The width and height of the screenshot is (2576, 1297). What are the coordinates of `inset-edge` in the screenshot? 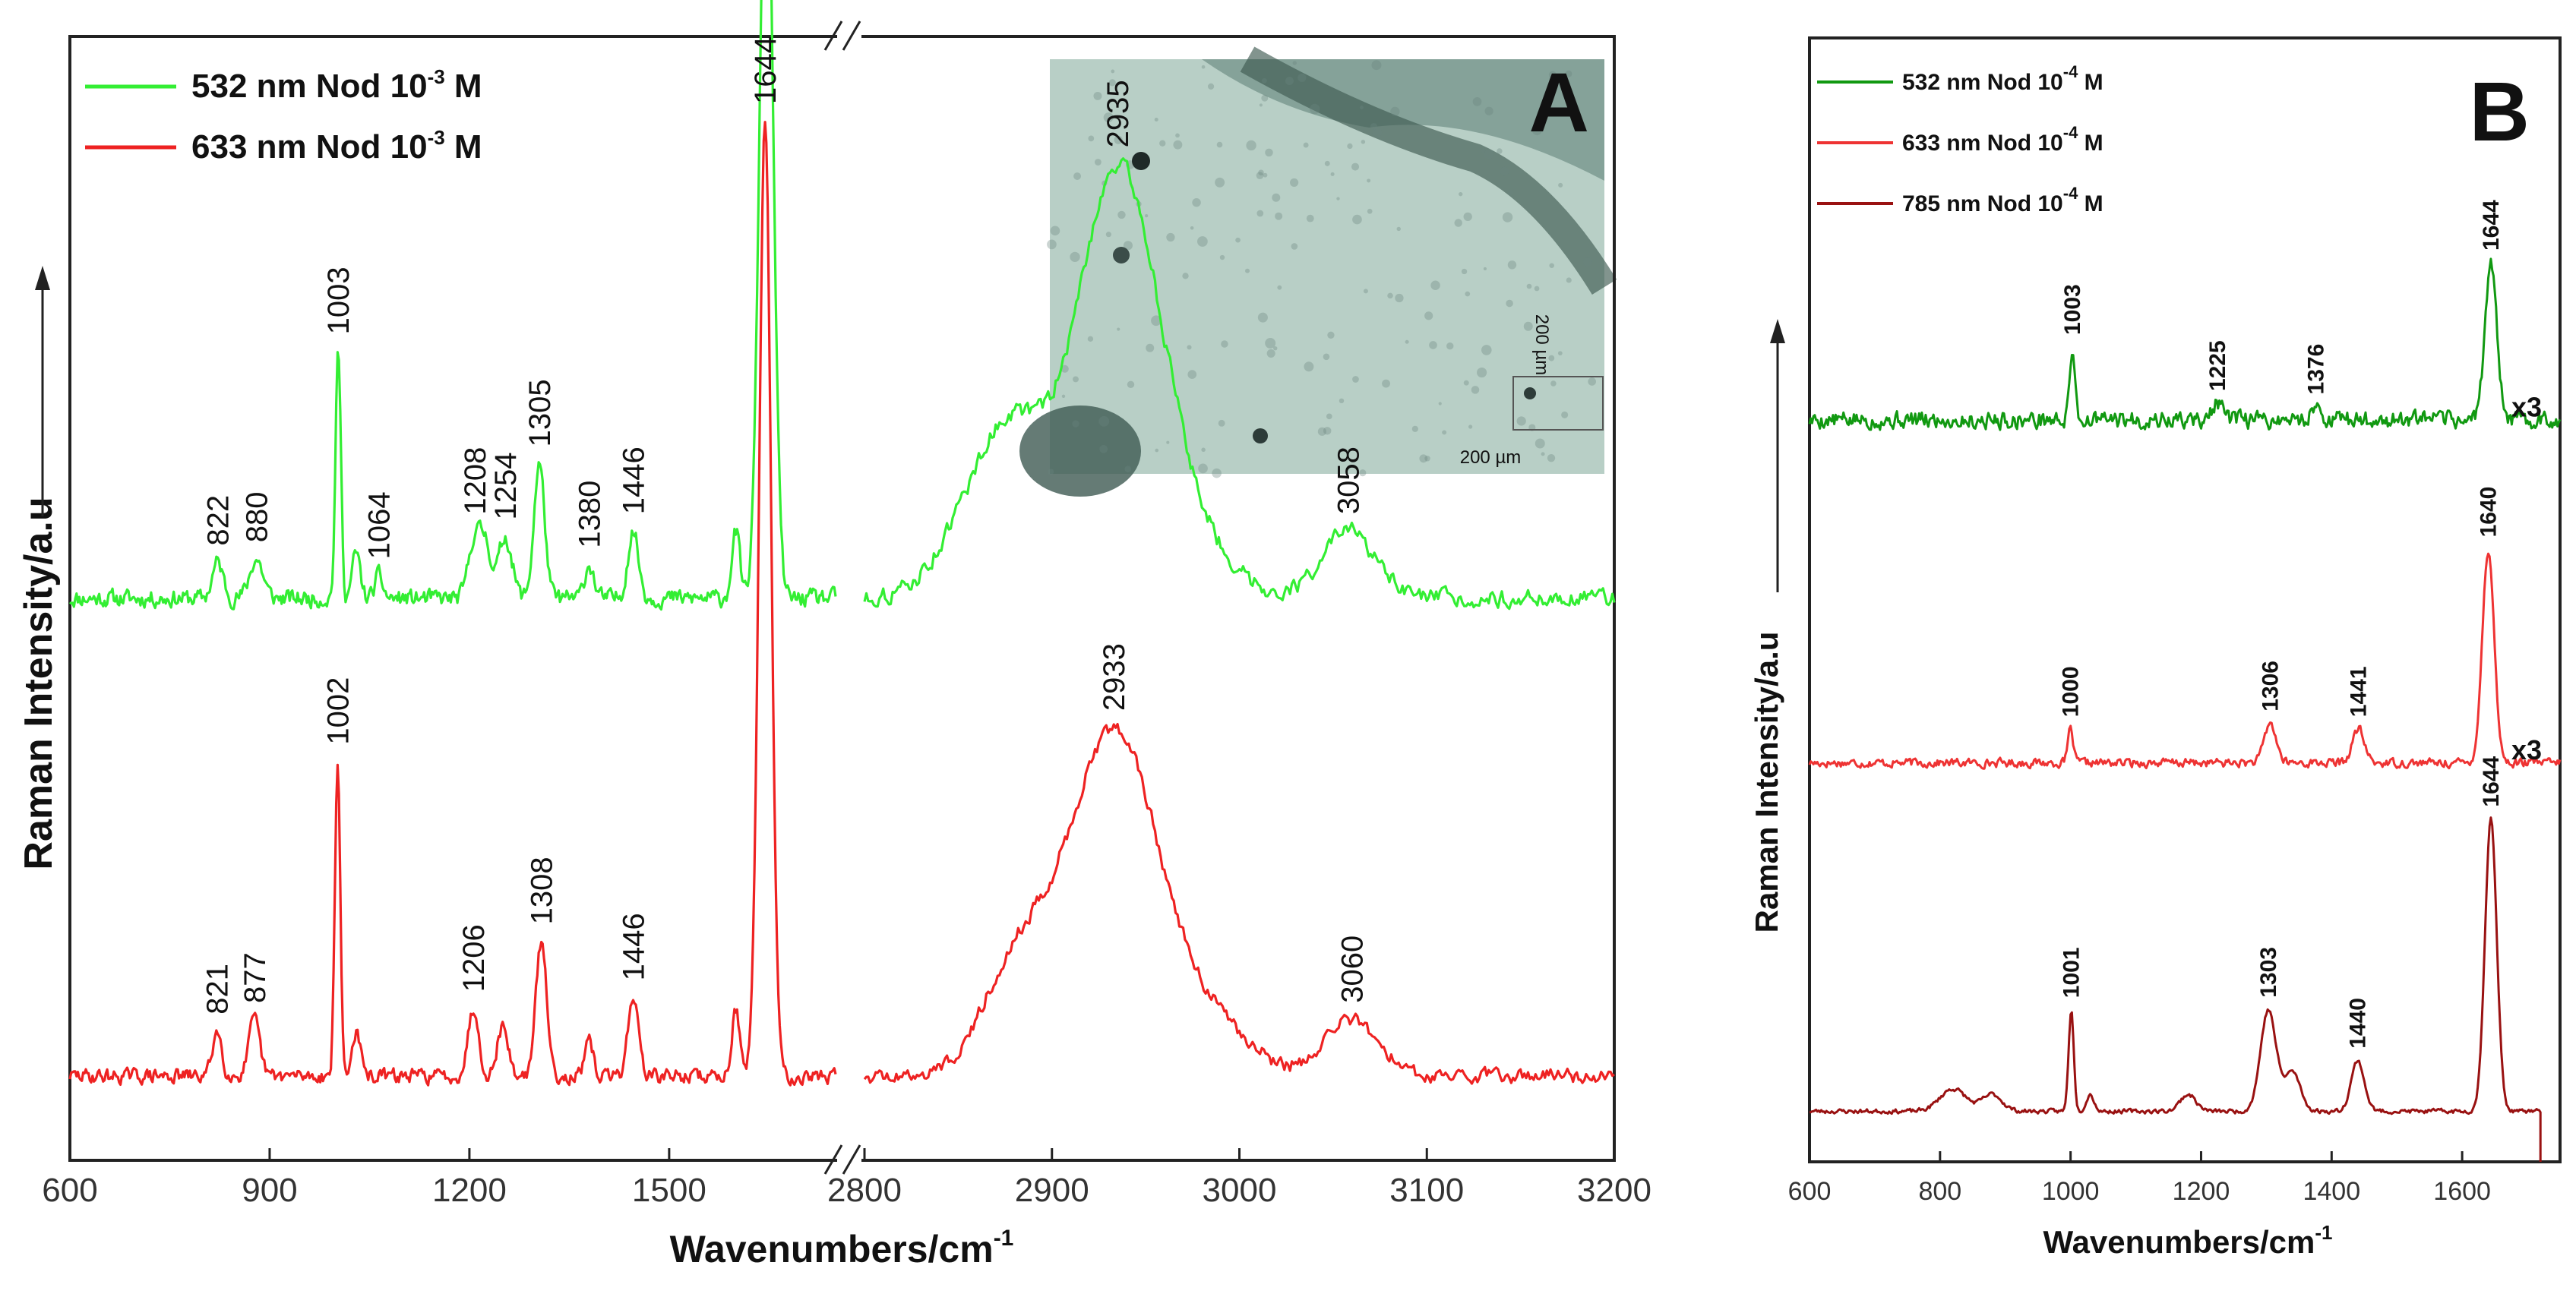 It's located at (1428, 171).